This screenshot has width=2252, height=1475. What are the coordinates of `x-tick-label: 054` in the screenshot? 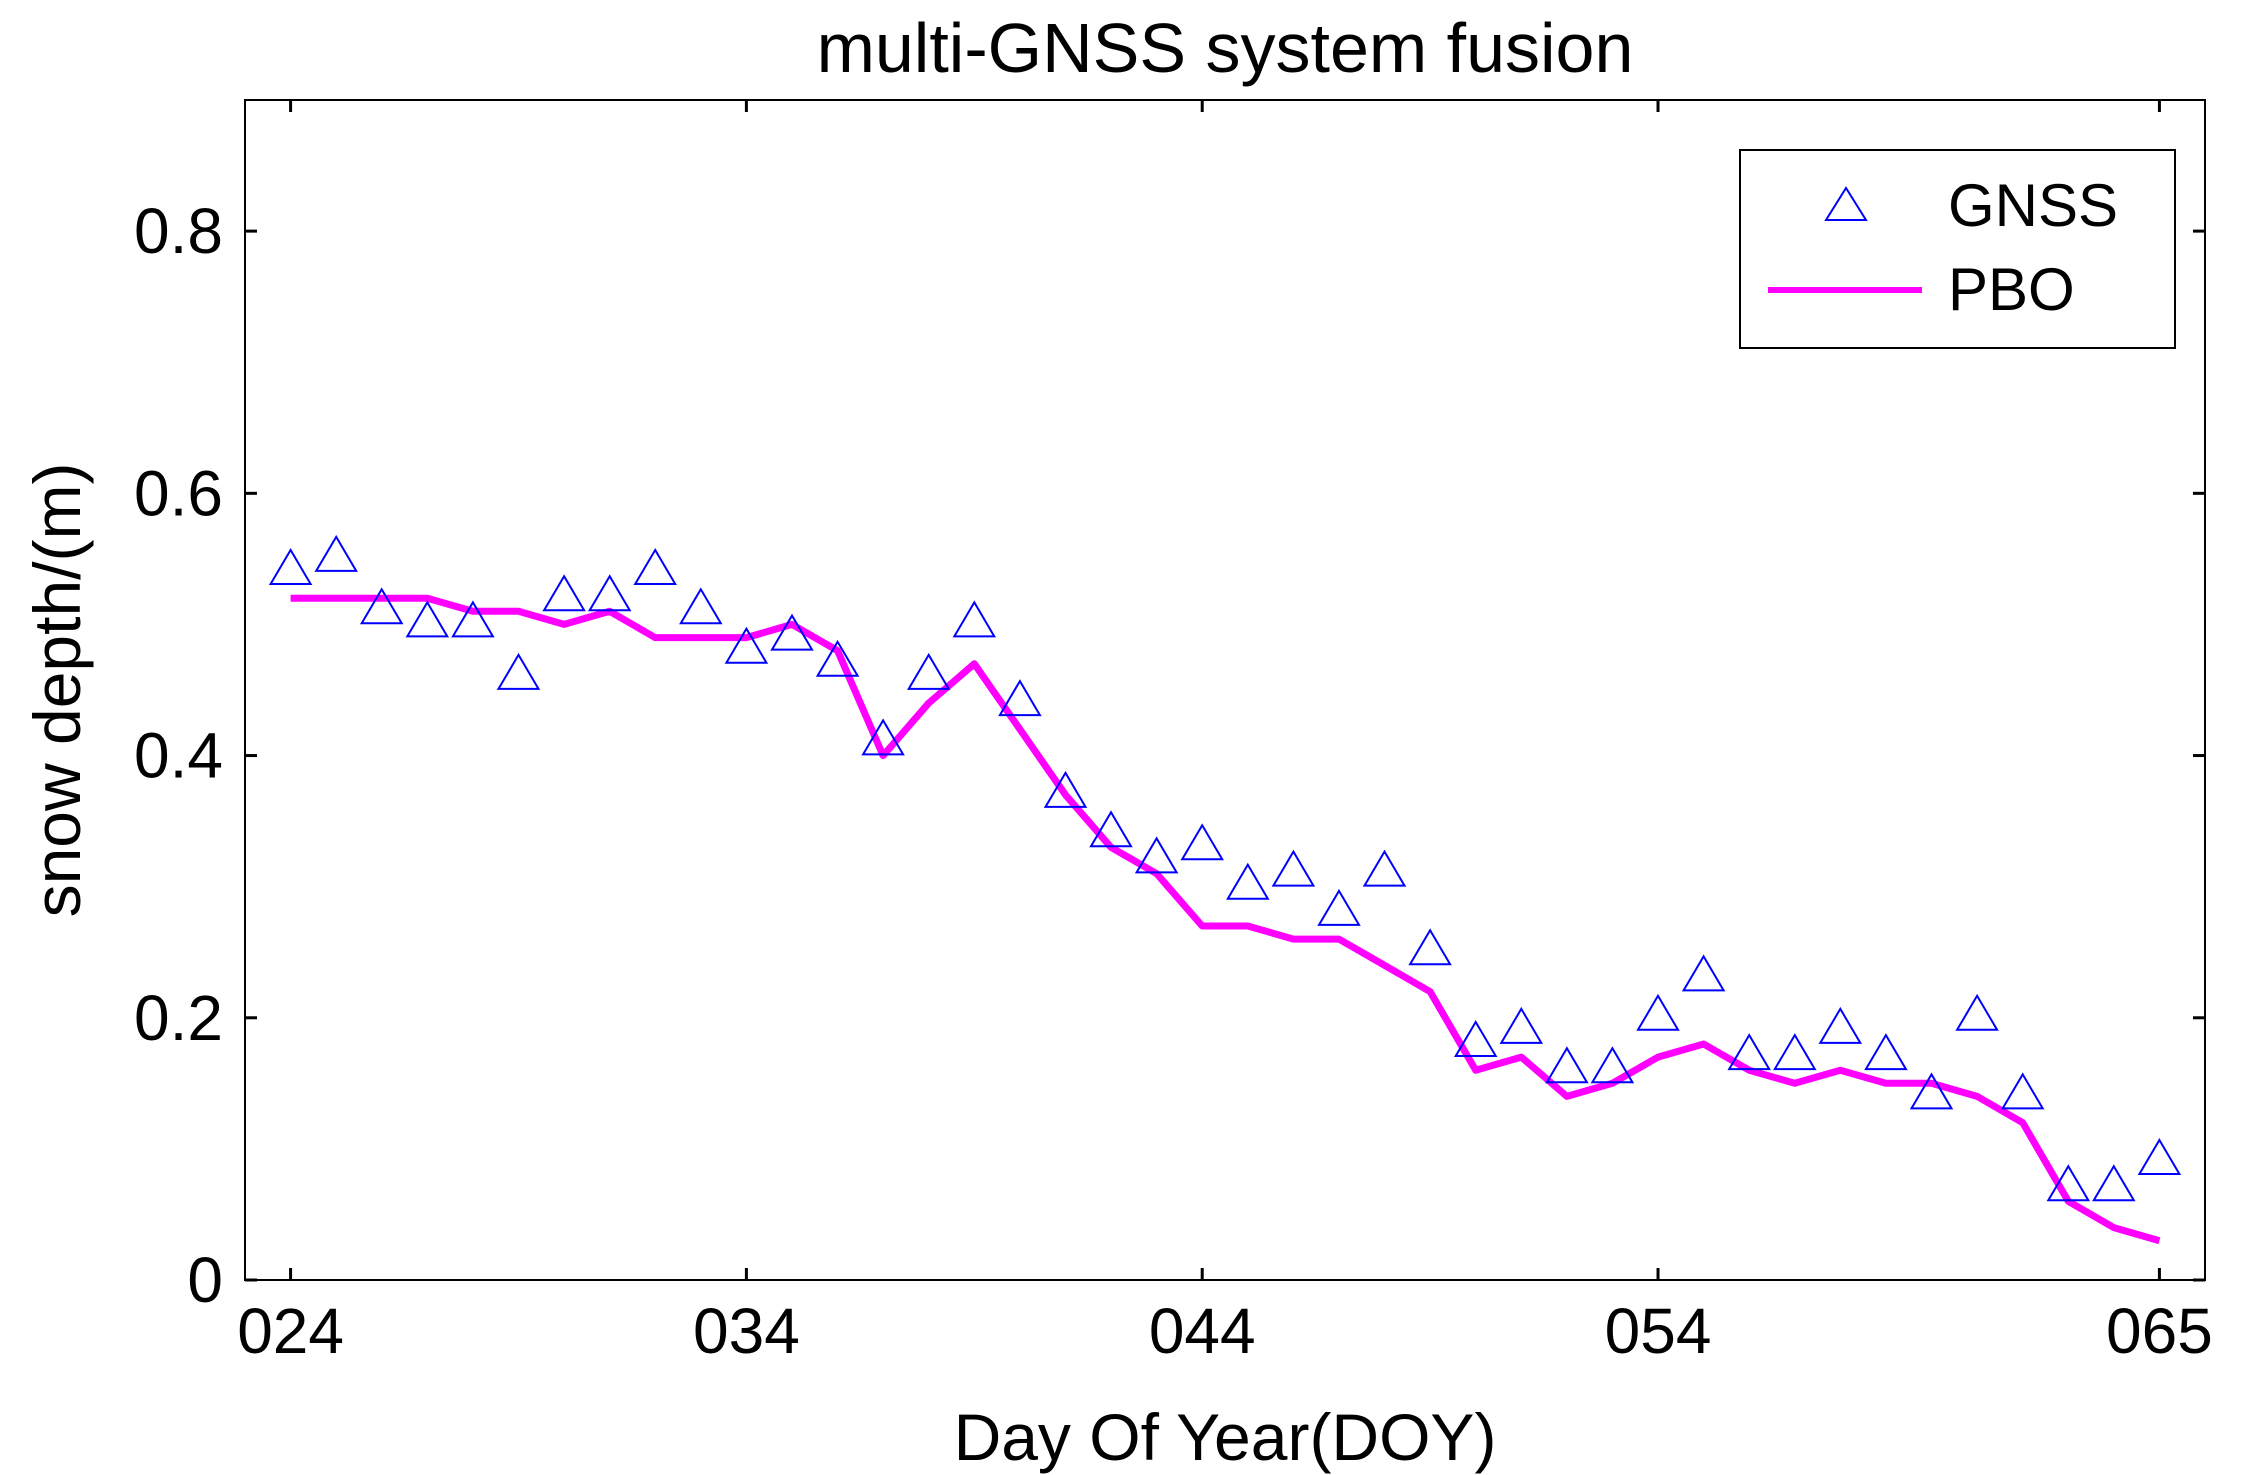 It's located at (1658, 1331).